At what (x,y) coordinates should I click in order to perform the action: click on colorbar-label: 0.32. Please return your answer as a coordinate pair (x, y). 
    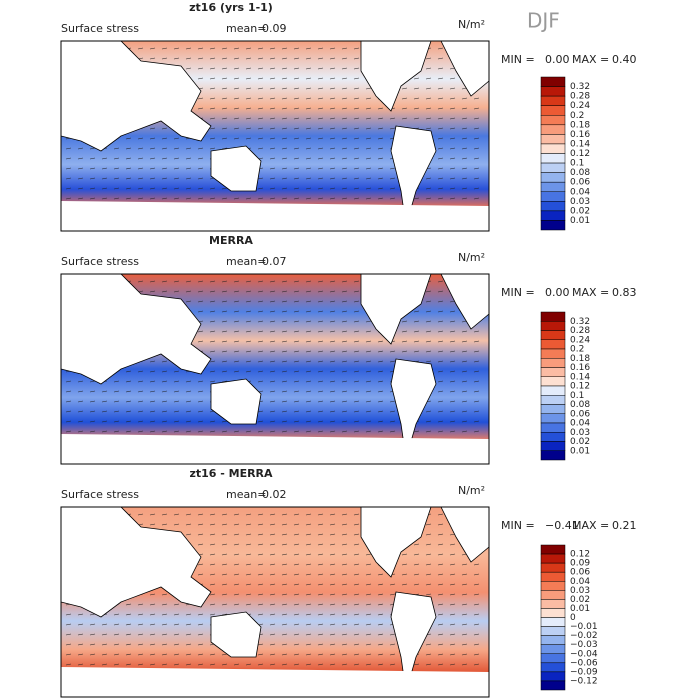
    Looking at the image, I should click on (580, 322).